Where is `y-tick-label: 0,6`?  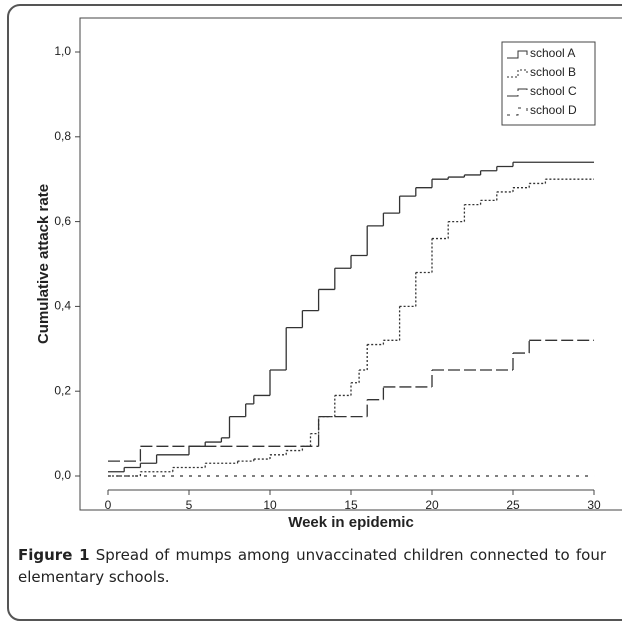
y-tick-label: 0,6 is located at coordinates (62, 221).